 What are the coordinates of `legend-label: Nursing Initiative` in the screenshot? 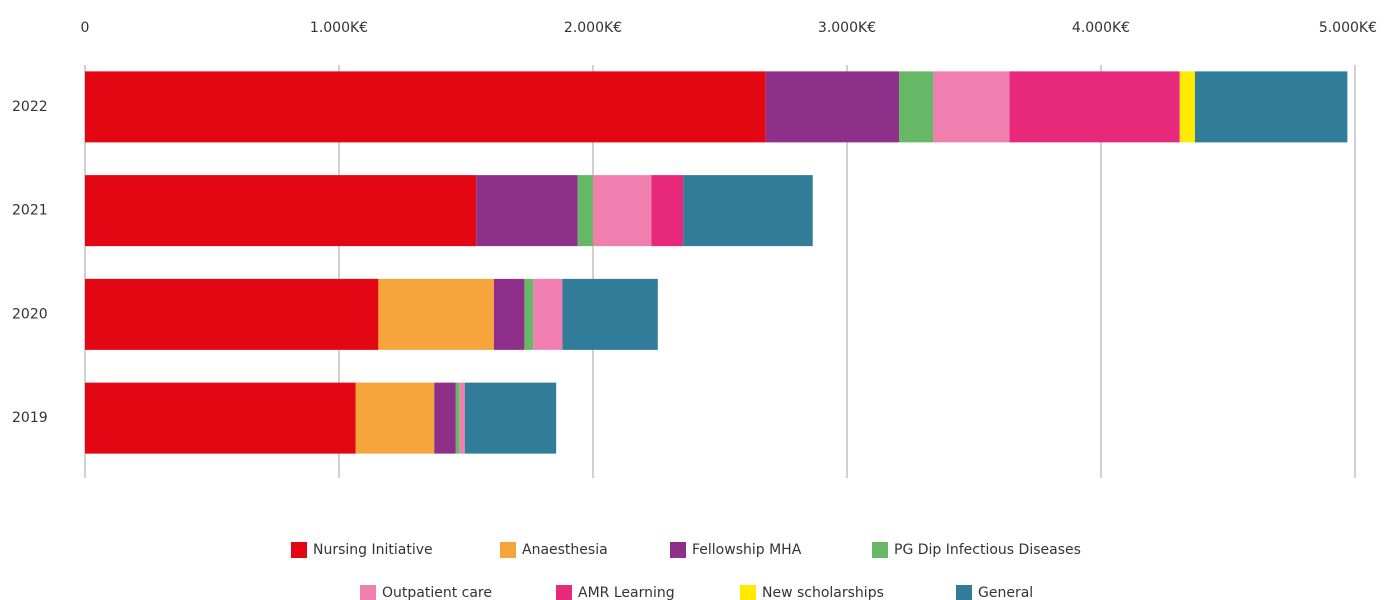 It's located at (373, 550).